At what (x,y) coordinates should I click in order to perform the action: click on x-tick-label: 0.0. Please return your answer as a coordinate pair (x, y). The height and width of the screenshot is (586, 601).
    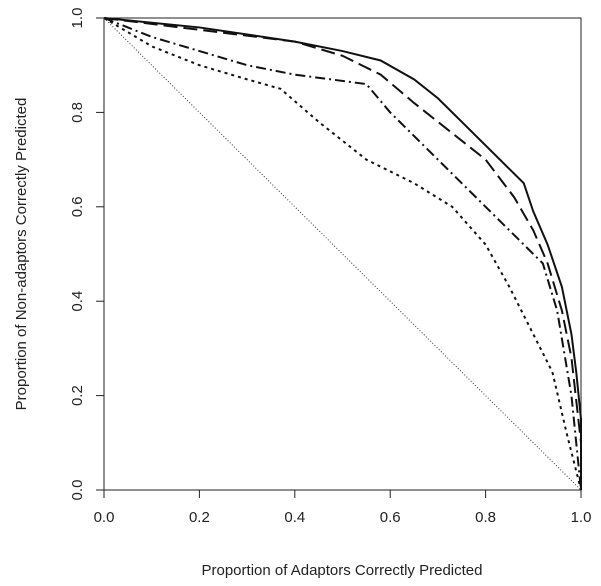
    Looking at the image, I should click on (104, 517).